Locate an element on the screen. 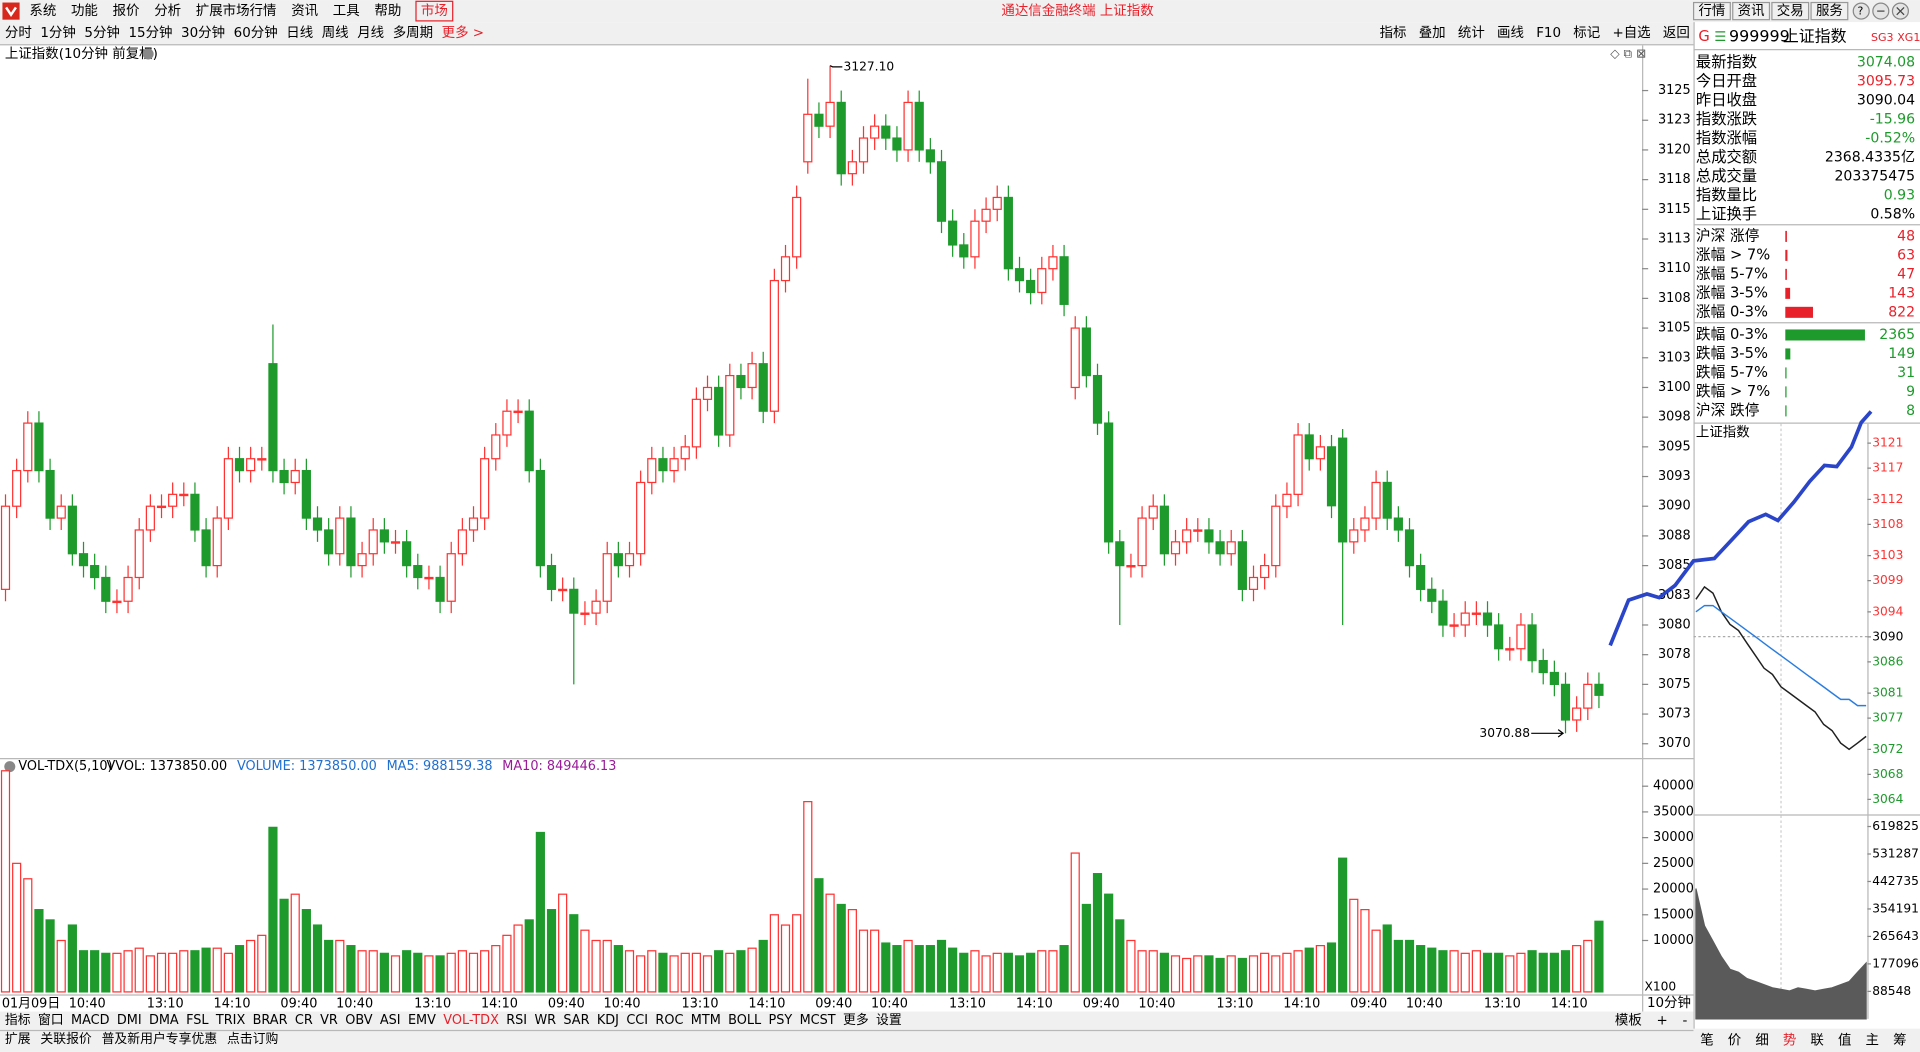 The height and width of the screenshot is (1052, 1920). period-button: 5分钟 is located at coordinates (101, 32).